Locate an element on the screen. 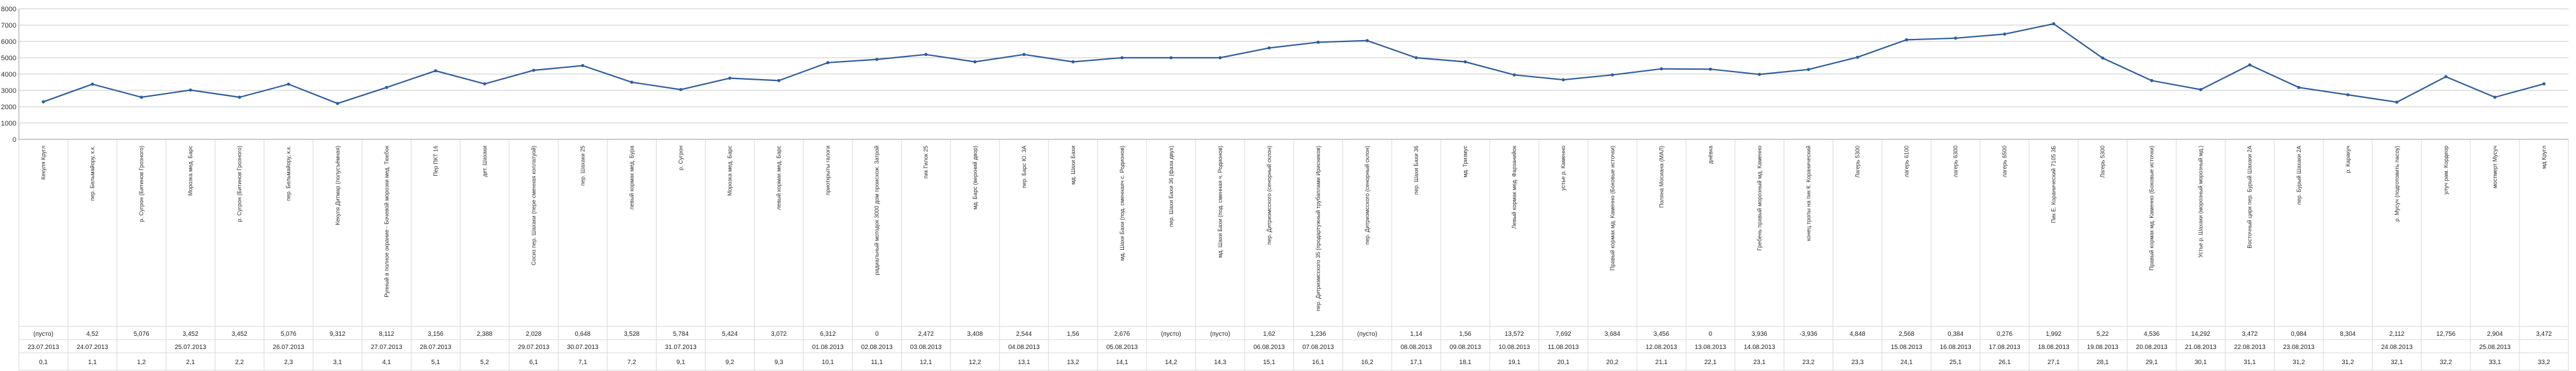 This screenshot has height=371, width=2576. table-date: 25.07.2013 is located at coordinates (190, 347).